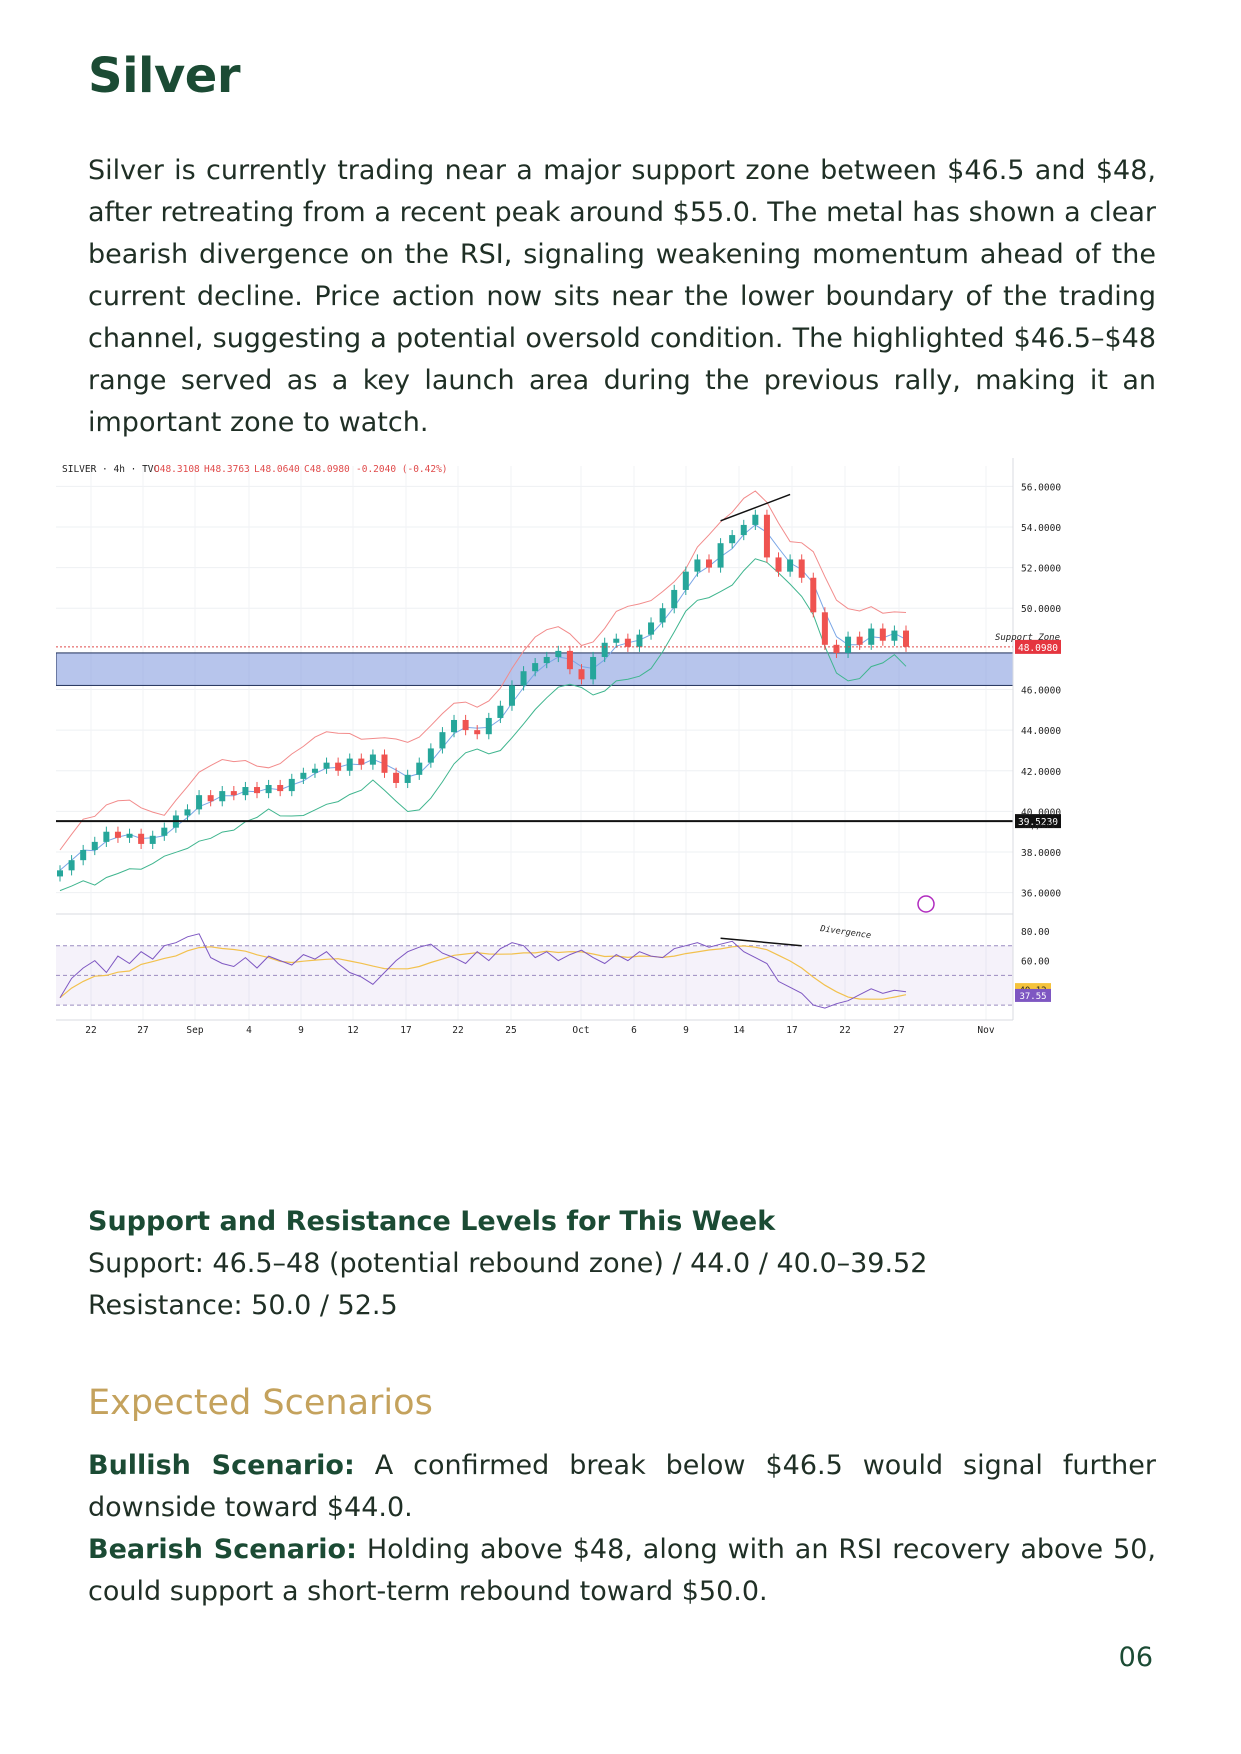  Describe the element at coordinates (1135, 1657) in the screenshot. I see `page-number: 06` at that location.